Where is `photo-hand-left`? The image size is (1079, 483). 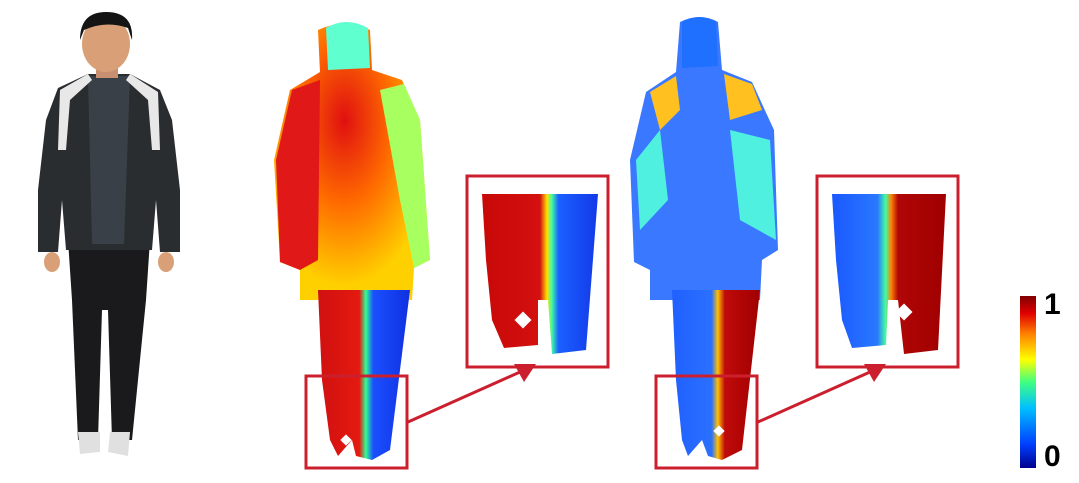
photo-hand-left is located at coordinates (52, 262).